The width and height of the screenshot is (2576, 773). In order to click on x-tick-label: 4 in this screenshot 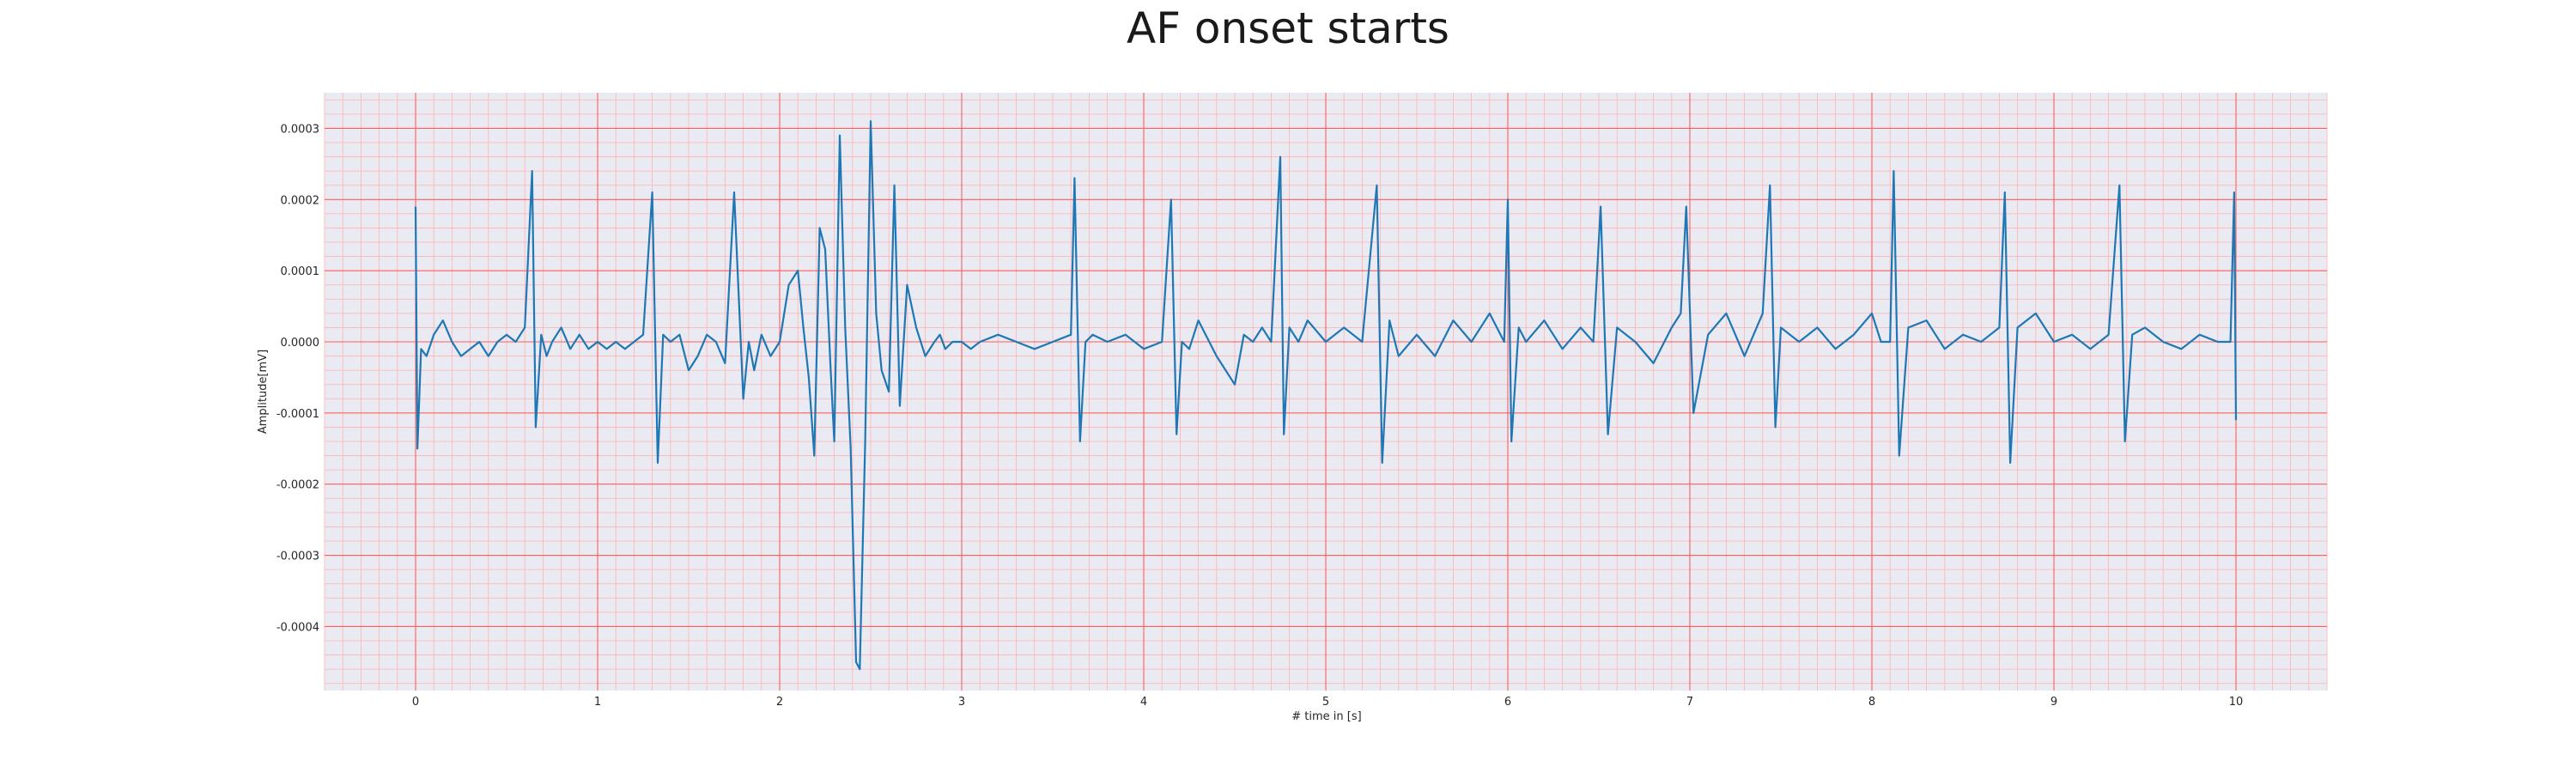, I will do `click(1144, 702)`.